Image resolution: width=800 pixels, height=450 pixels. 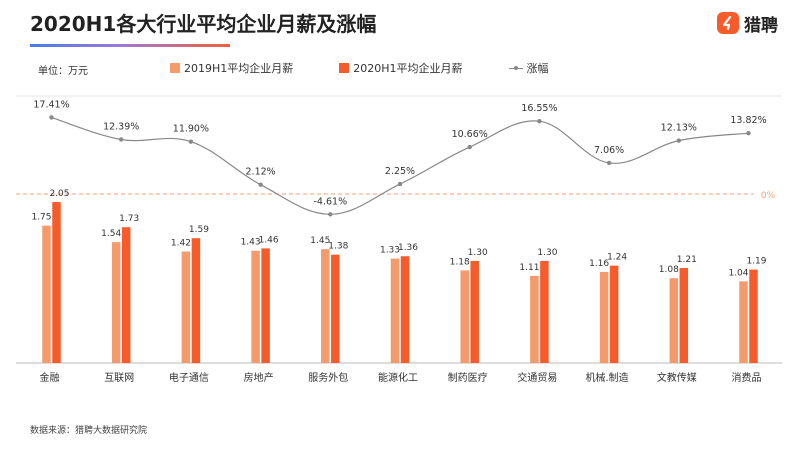 What do you see at coordinates (400, 171) in the screenshot?
I see `growth-label: 2.25%` at bounding box center [400, 171].